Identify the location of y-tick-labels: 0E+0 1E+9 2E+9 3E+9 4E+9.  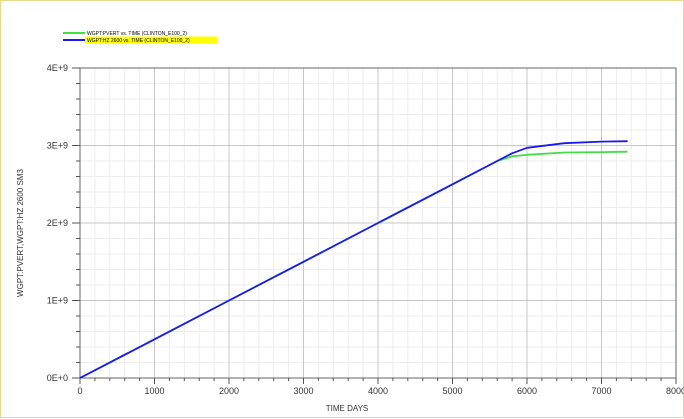
(57, 223).